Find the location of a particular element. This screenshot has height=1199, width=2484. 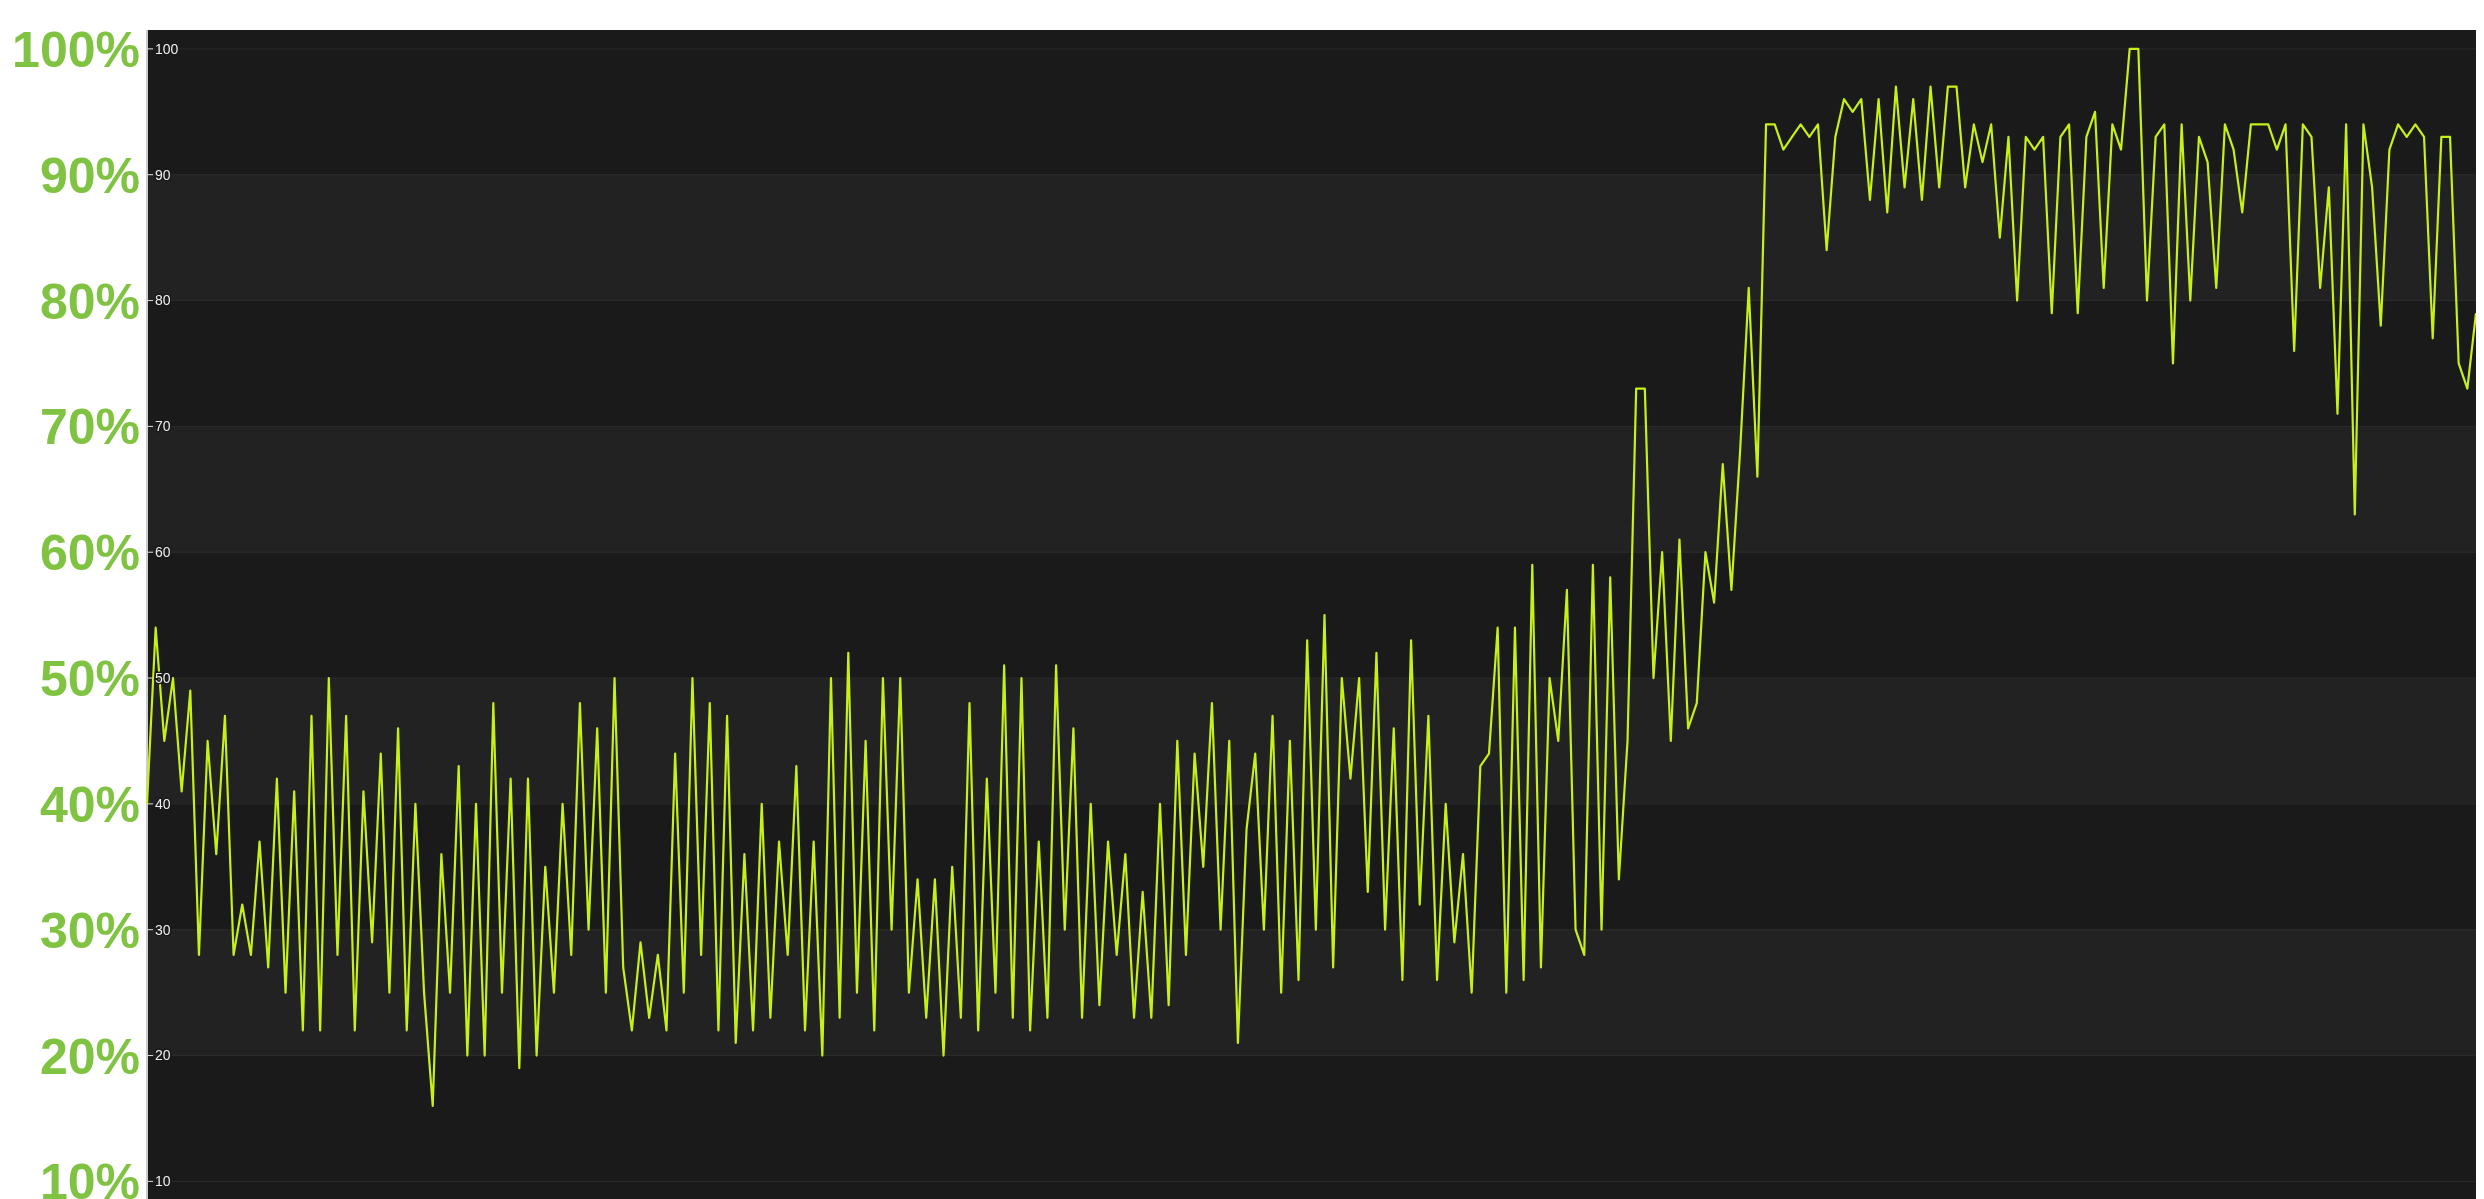

y2-tick-label: 10 is located at coordinates (163, 1181).